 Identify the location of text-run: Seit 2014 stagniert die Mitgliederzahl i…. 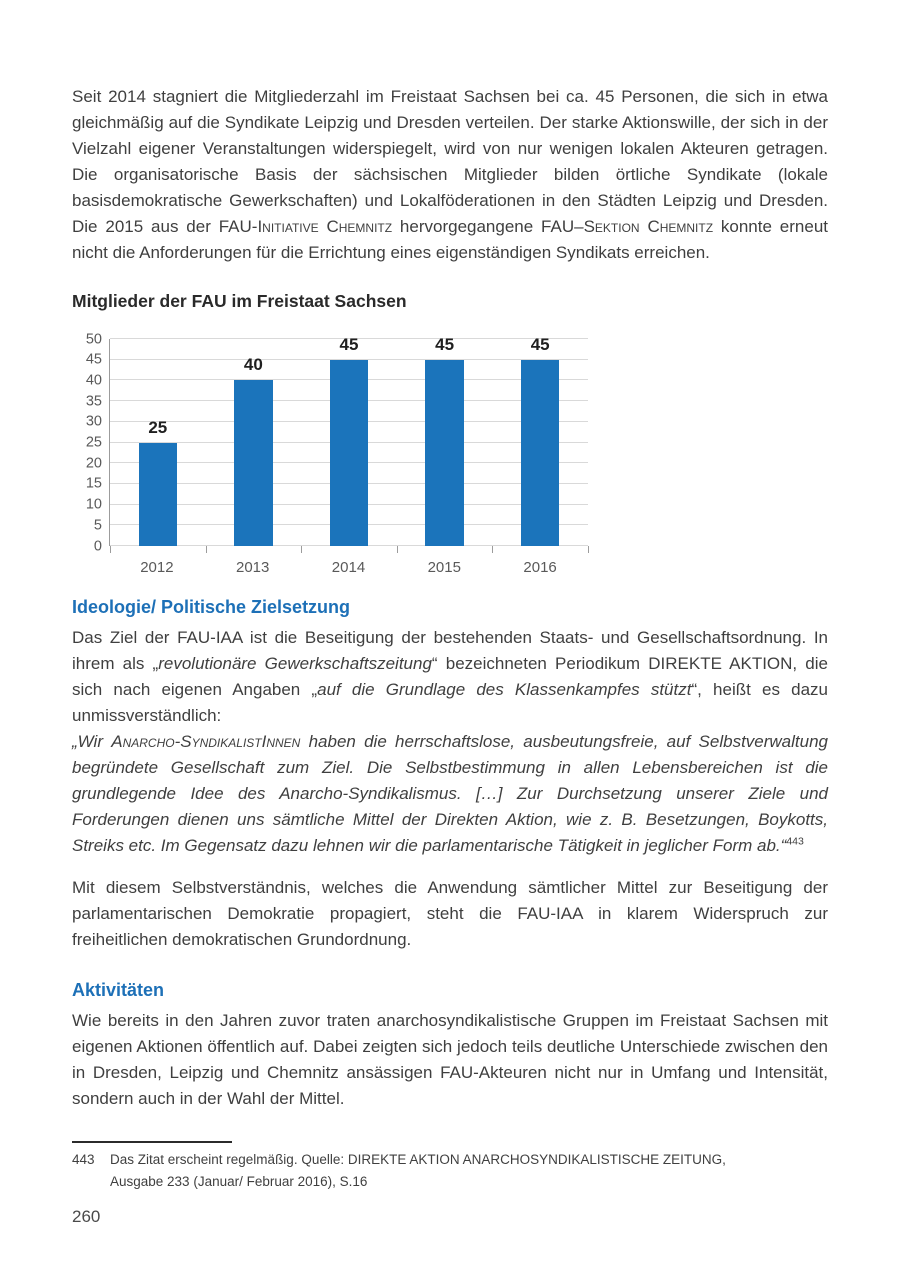
(450, 161).